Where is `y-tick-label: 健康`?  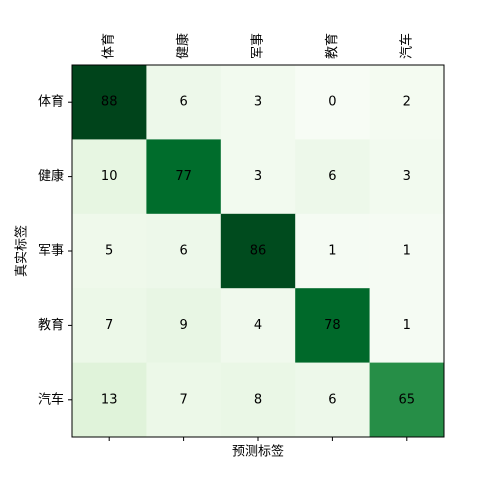
y-tick-label: 健康 is located at coordinates (51, 176).